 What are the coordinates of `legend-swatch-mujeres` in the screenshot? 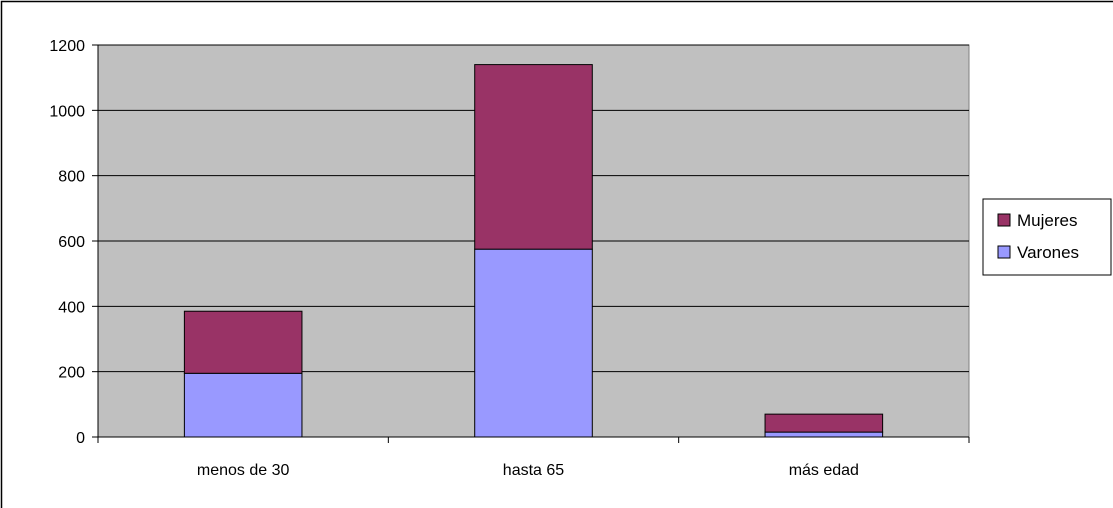 It's located at (1004, 220).